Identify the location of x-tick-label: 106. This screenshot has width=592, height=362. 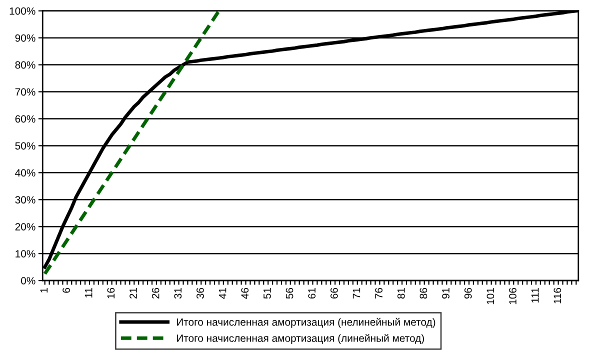
(512, 296).